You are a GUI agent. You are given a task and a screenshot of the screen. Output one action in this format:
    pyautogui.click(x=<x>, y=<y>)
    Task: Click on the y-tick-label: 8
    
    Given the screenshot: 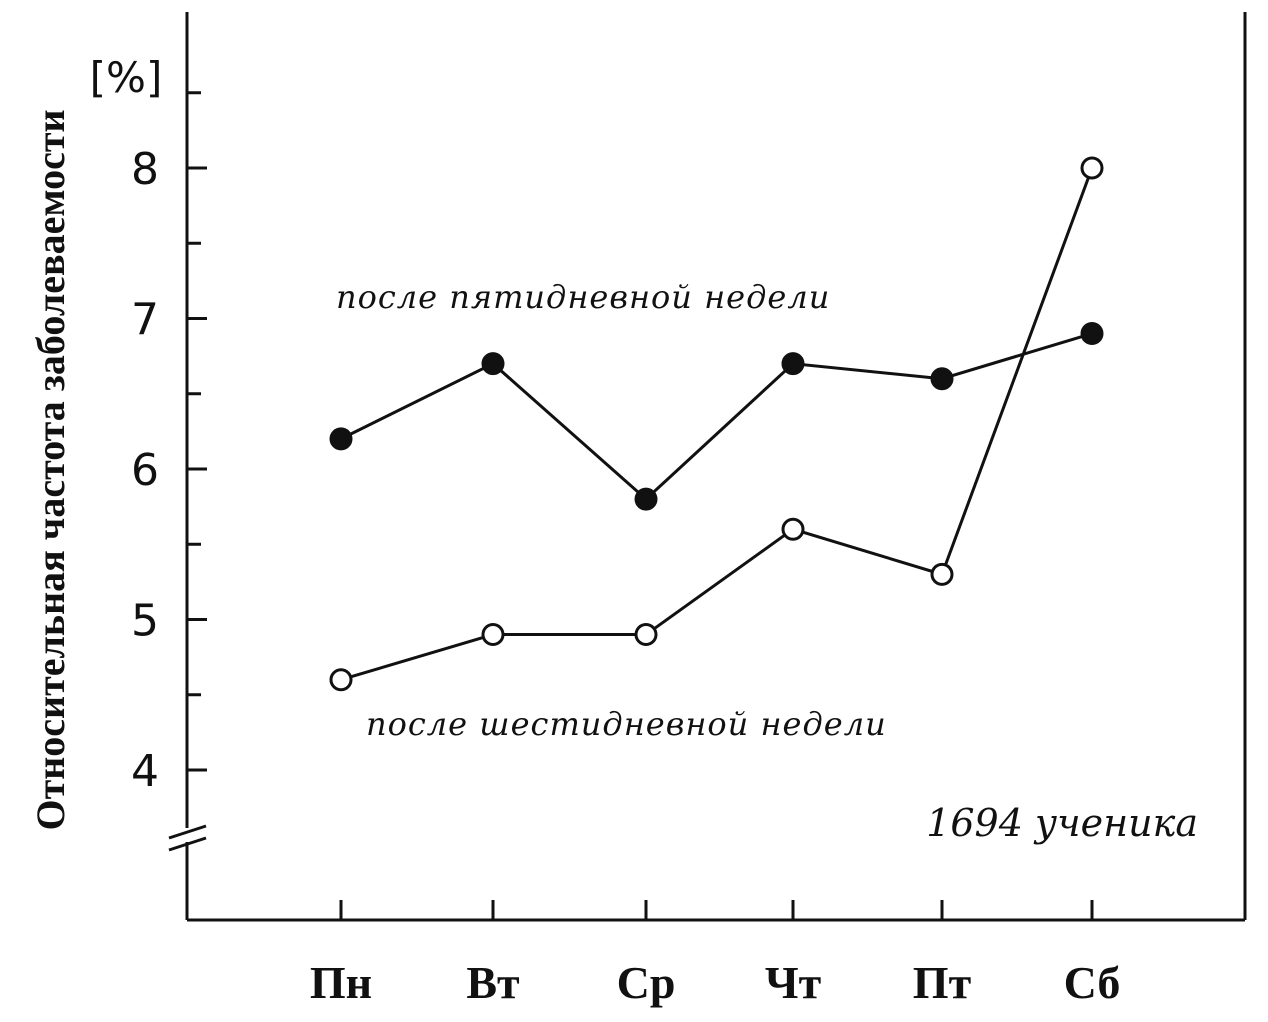 What is the action you would take?
    pyautogui.click(x=145, y=169)
    